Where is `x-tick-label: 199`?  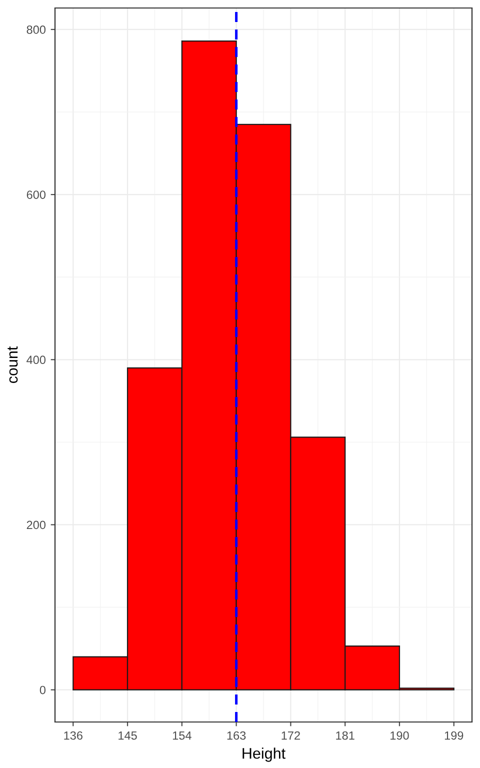
x-tick-label: 199 is located at coordinates (454, 735).